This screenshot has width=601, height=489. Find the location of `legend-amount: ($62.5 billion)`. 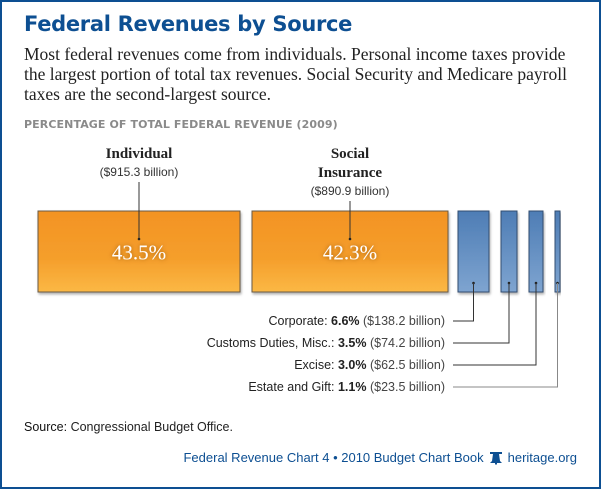

legend-amount: ($62.5 billion) is located at coordinates (405, 365).